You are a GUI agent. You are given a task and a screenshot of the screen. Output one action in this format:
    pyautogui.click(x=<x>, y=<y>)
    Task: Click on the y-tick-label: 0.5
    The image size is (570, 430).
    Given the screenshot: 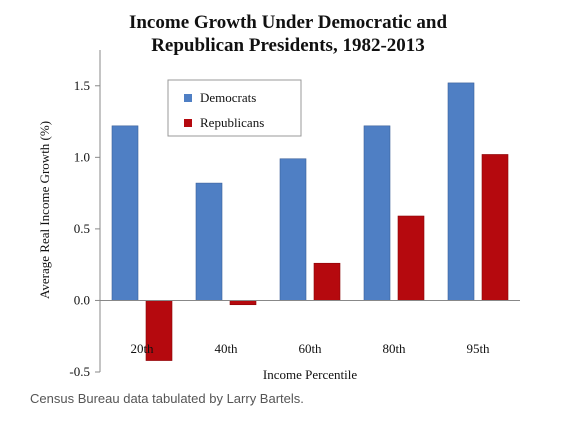 What is the action you would take?
    pyautogui.click(x=82, y=228)
    